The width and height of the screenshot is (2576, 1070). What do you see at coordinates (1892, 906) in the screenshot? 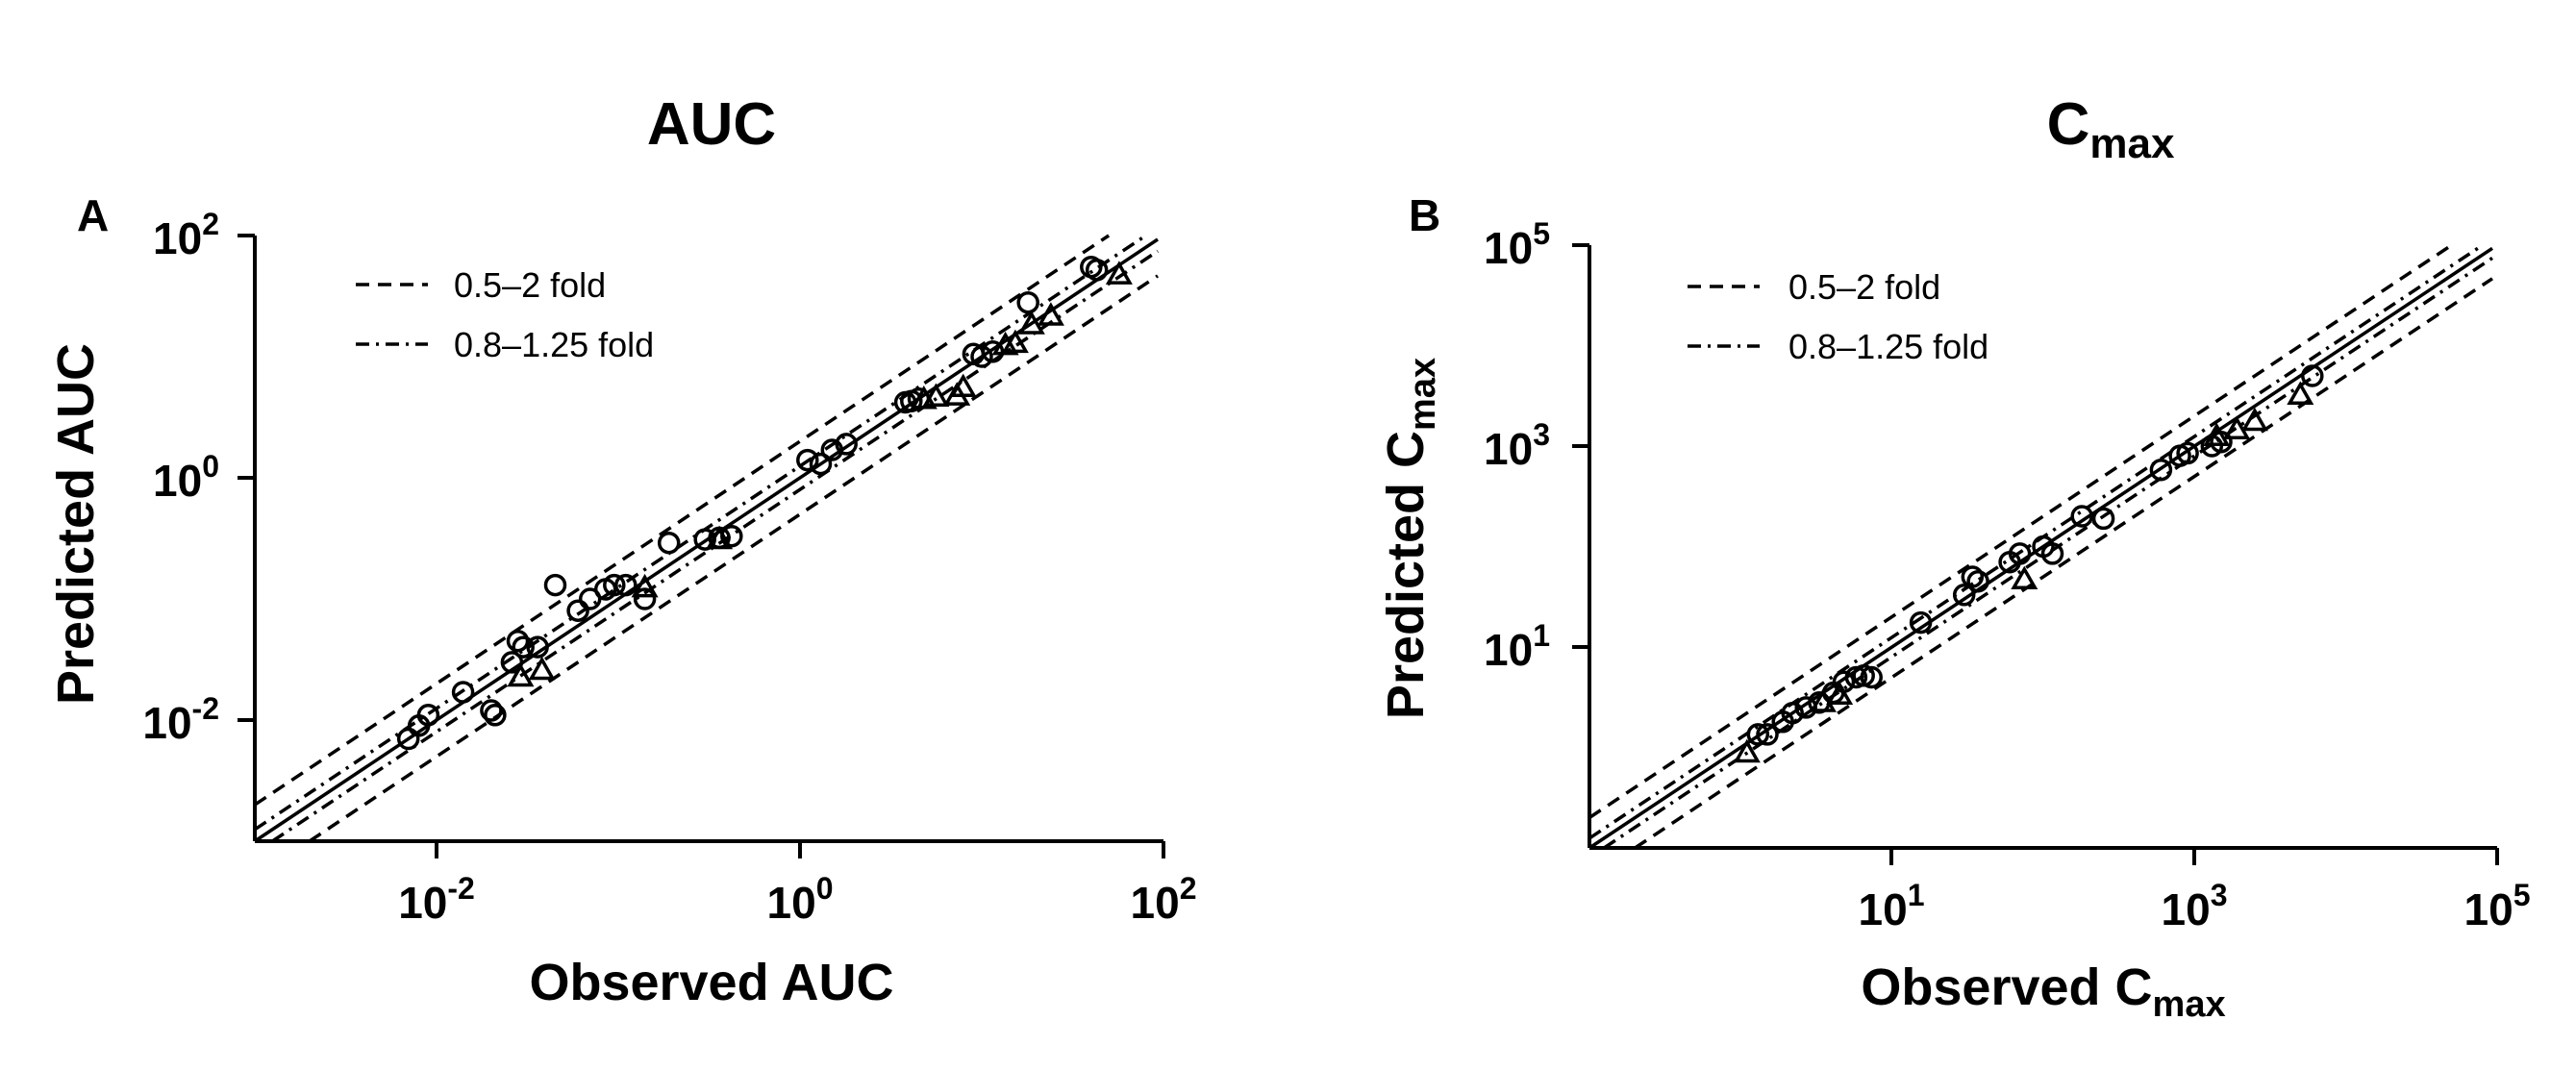
I see `x-tick-label: 10¹` at bounding box center [1892, 906].